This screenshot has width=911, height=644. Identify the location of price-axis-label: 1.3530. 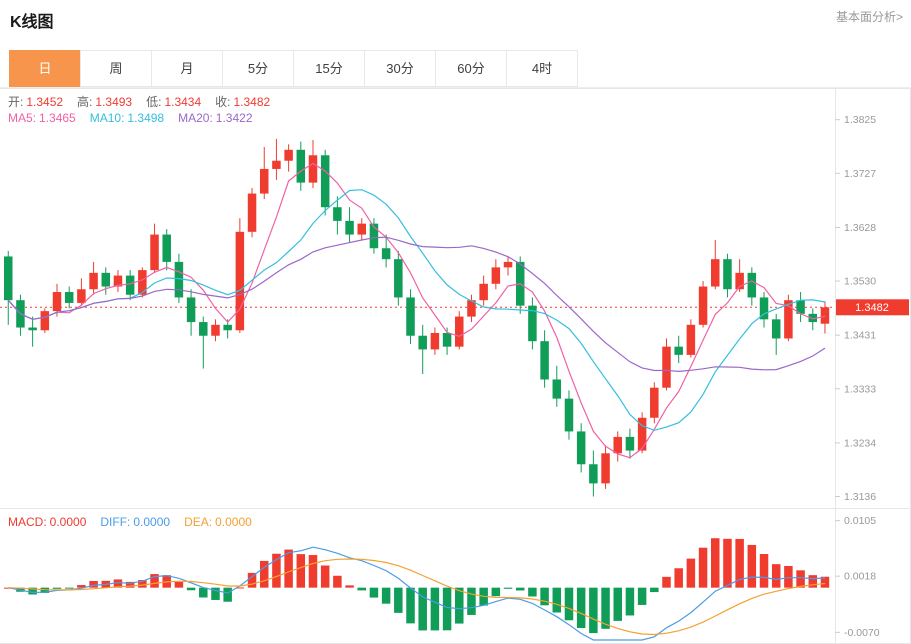
(860, 282).